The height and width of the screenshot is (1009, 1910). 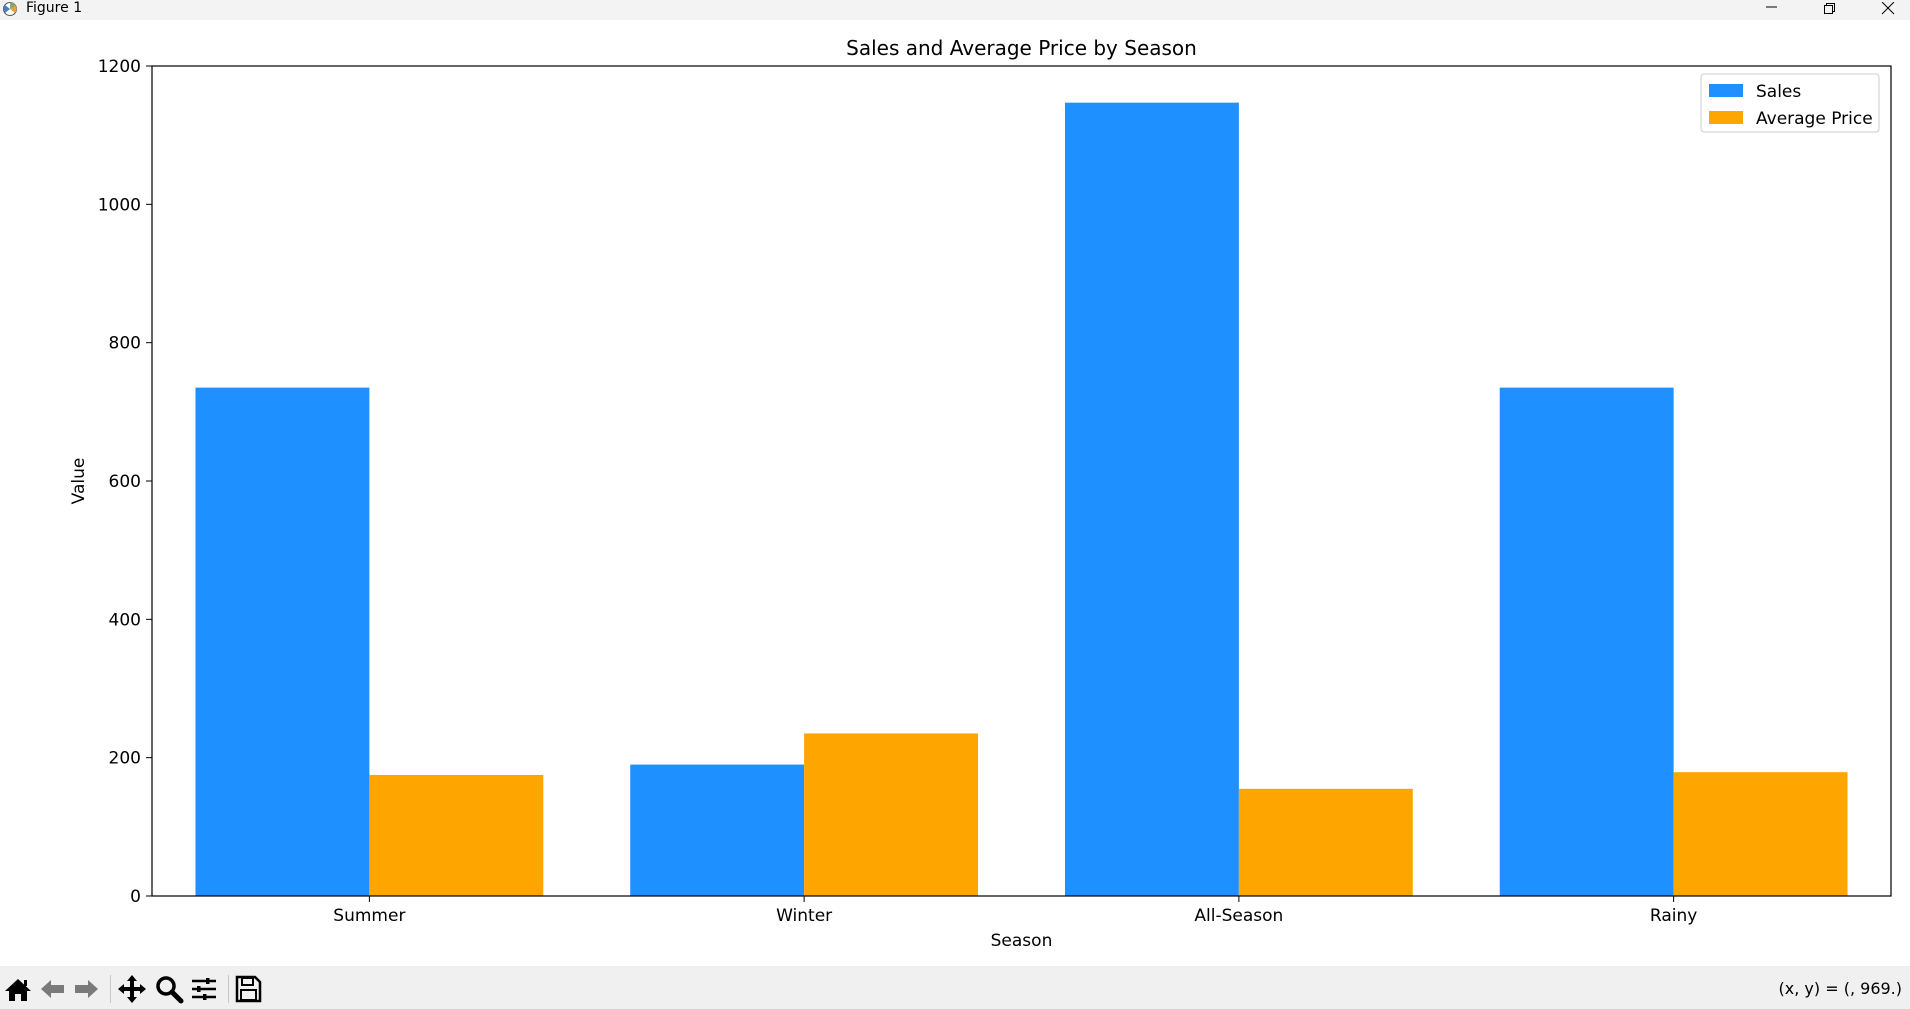 I want to click on home-icon, so click(x=18, y=990).